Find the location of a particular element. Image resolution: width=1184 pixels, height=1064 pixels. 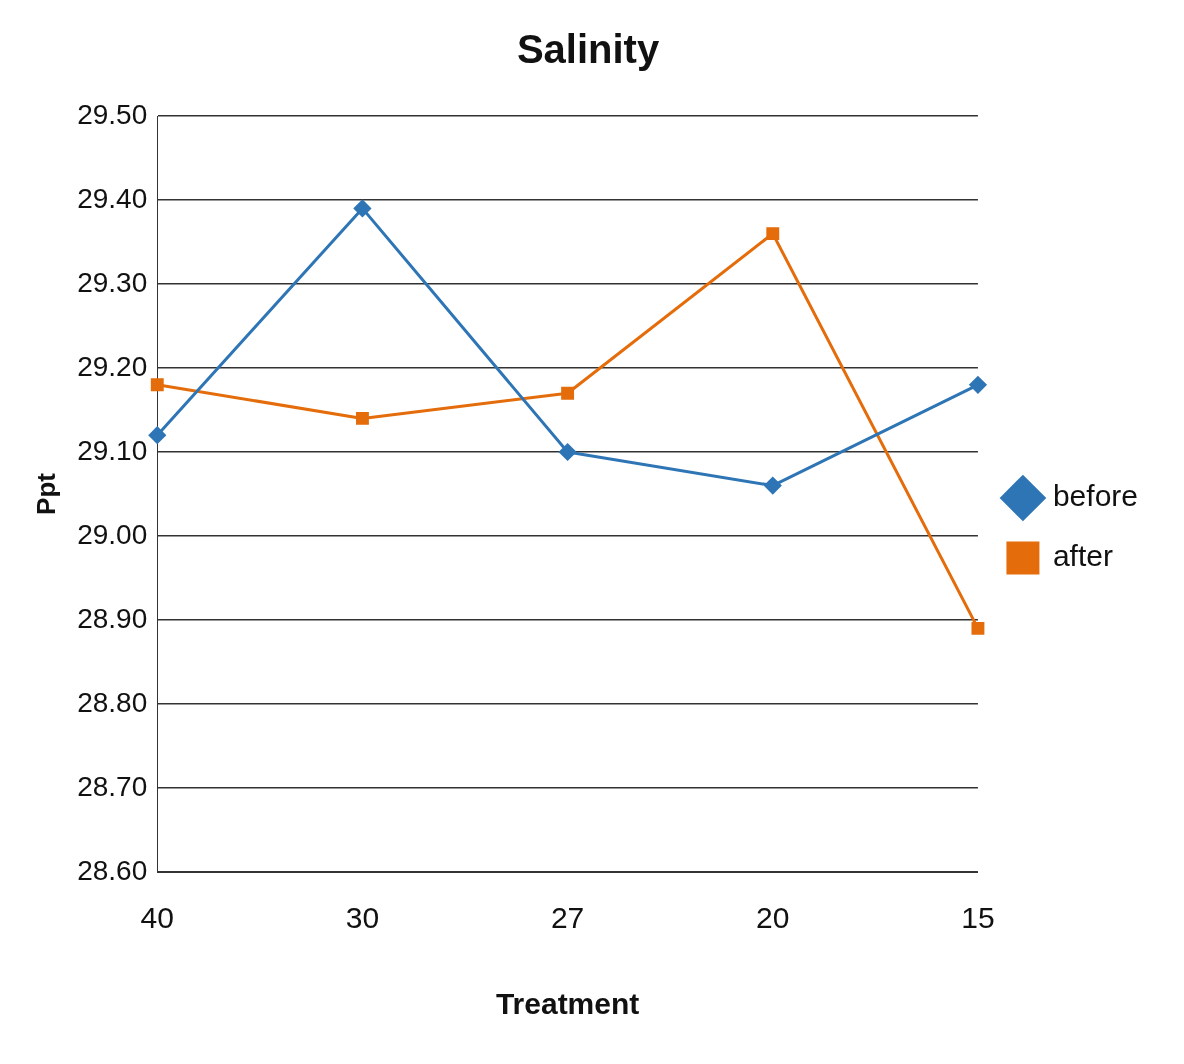

x-tick-label: 20 is located at coordinates (773, 918).